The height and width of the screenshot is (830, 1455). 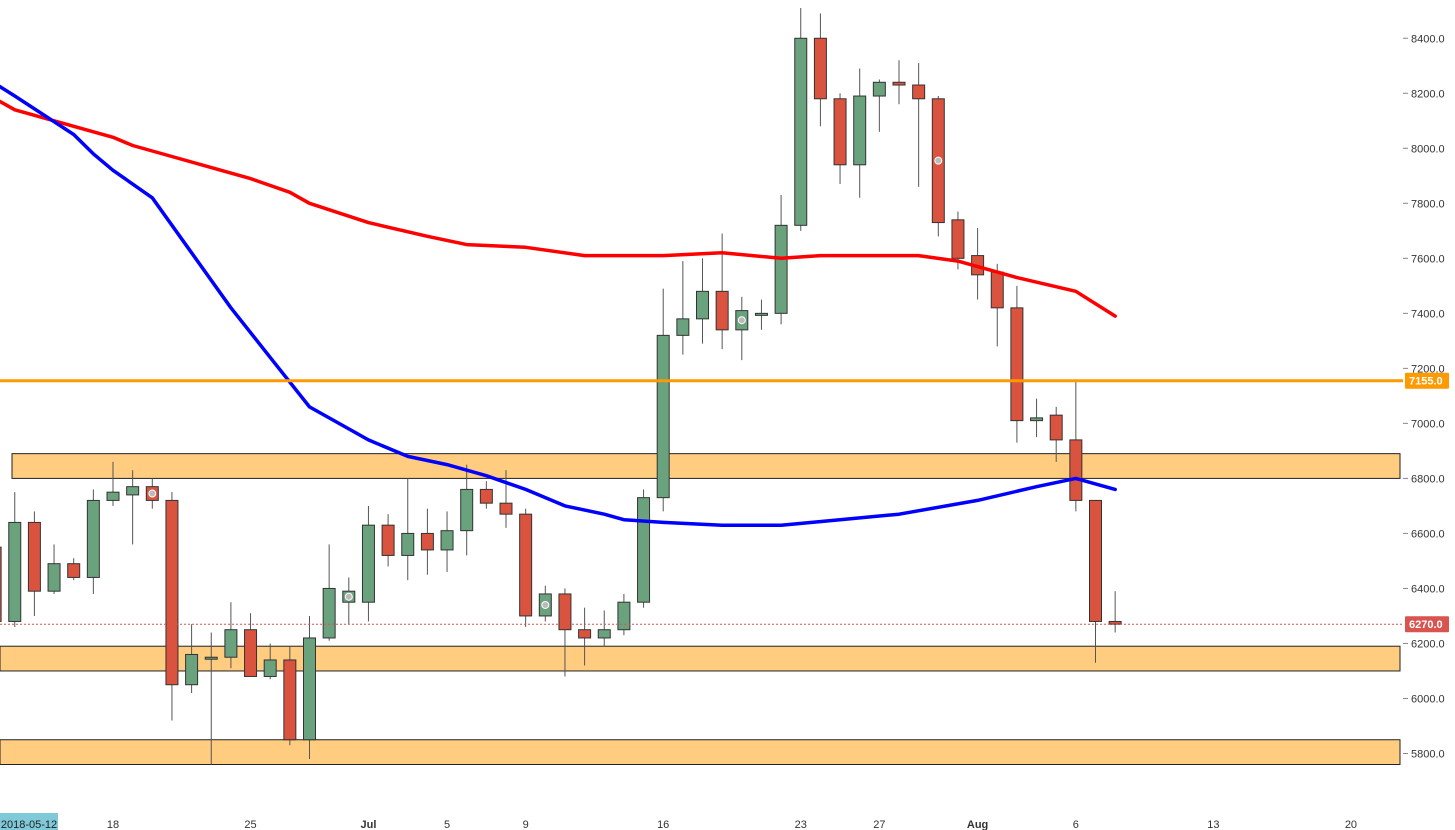 What do you see at coordinates (1426, 625) in the screenshot?
I see `last-price-tag-label: 6270.0` at bounding box center [1426, 625].